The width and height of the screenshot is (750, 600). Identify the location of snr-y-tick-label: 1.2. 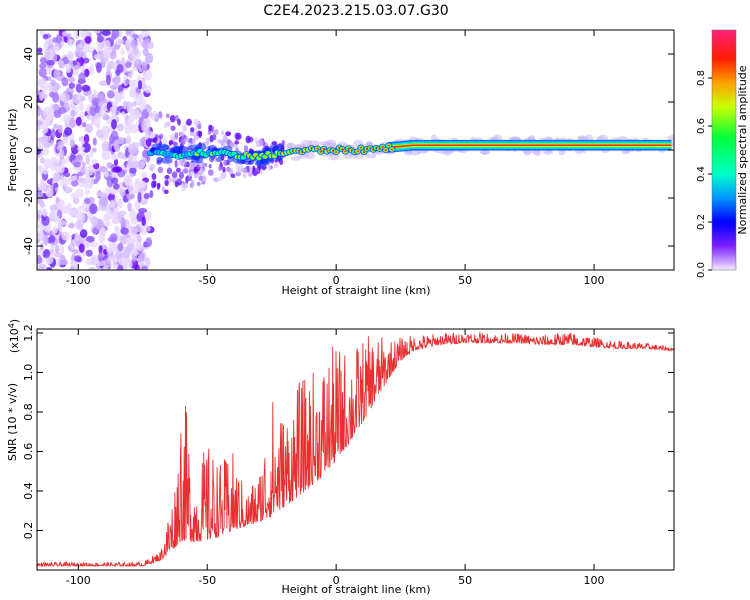
(28, 333).